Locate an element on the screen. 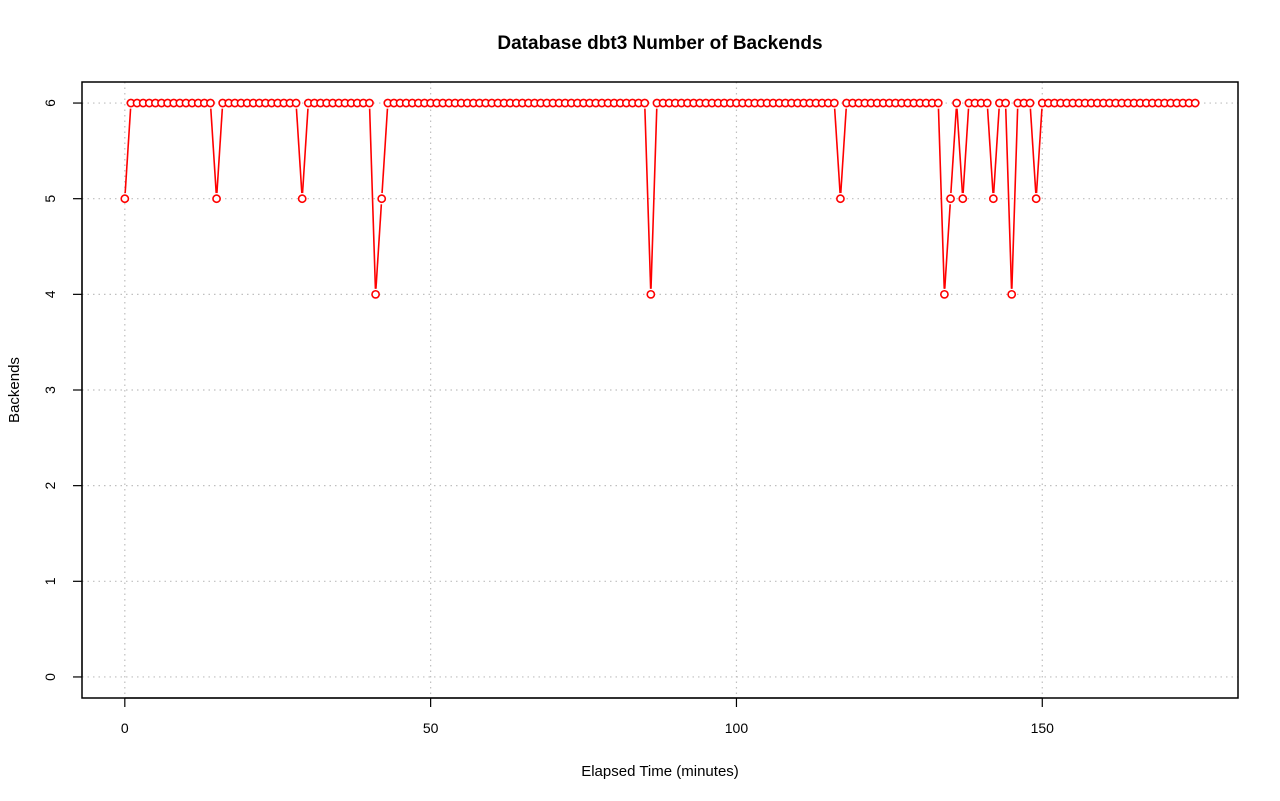 This screenshot has height=801, width=1280. y-tick-label: 0 is located at coordinates (50, 677).